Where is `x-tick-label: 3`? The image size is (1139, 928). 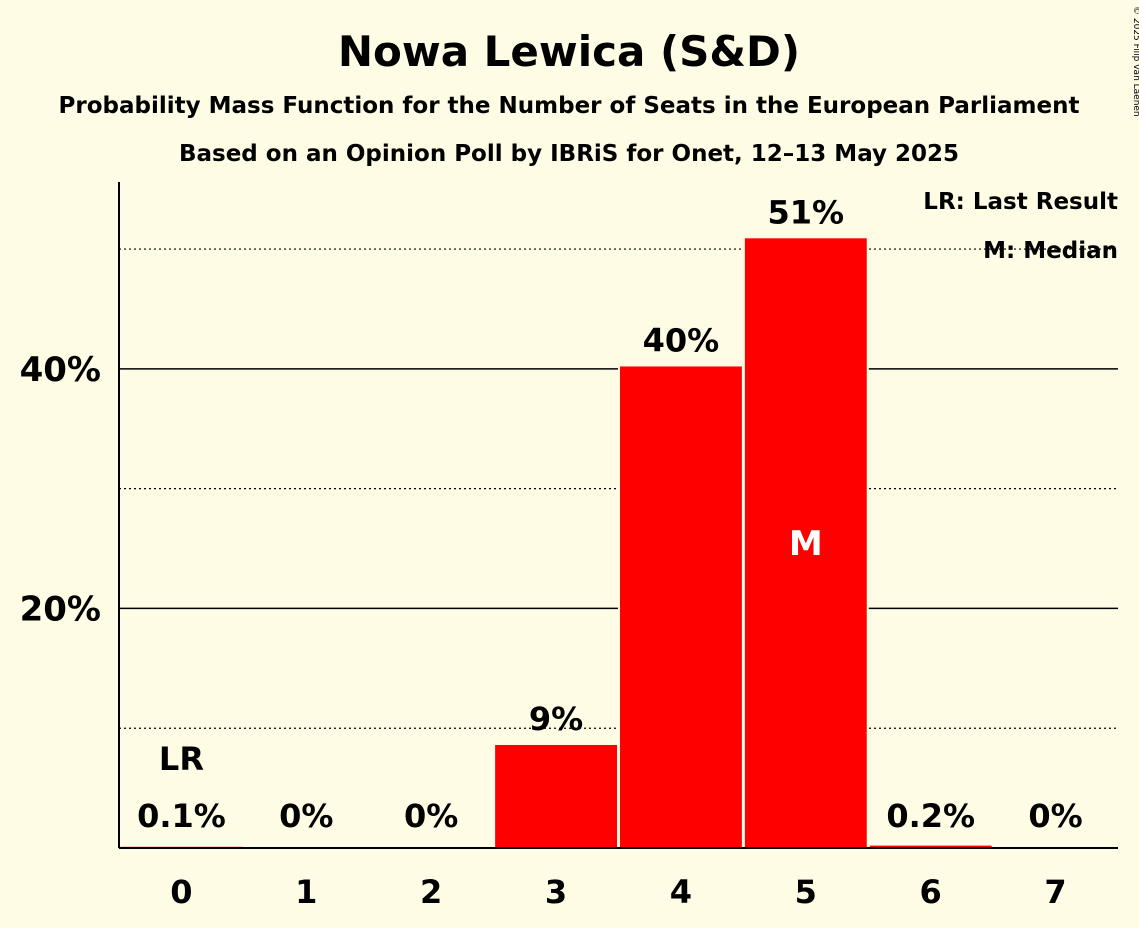
x-tick-label: 3 is located at coordinates (556, 892).